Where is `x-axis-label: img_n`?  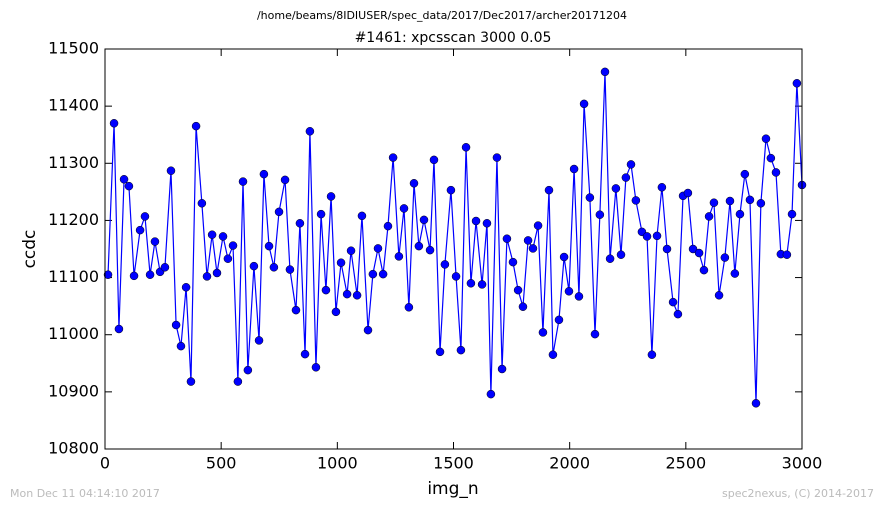 x-axis-label: img_n is located at coordinates (452, 489).